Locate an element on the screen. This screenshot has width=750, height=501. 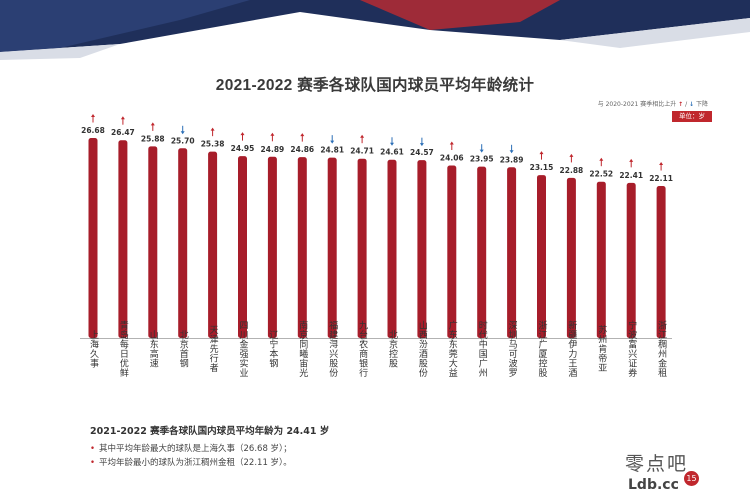
summary-title: 2021-2022 赛季各球队国内球员平均年龄为 24.41 岁 is located at coordinates (210, 431).